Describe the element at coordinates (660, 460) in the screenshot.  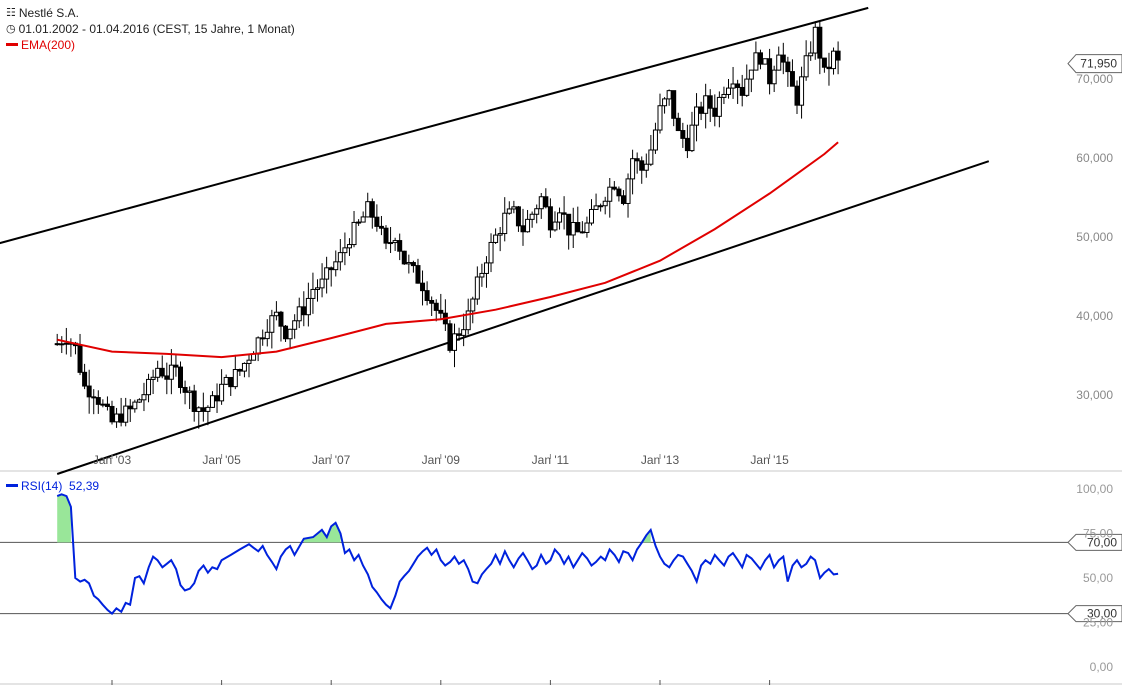
I see `x-tick-label: Jan '13` at that location.